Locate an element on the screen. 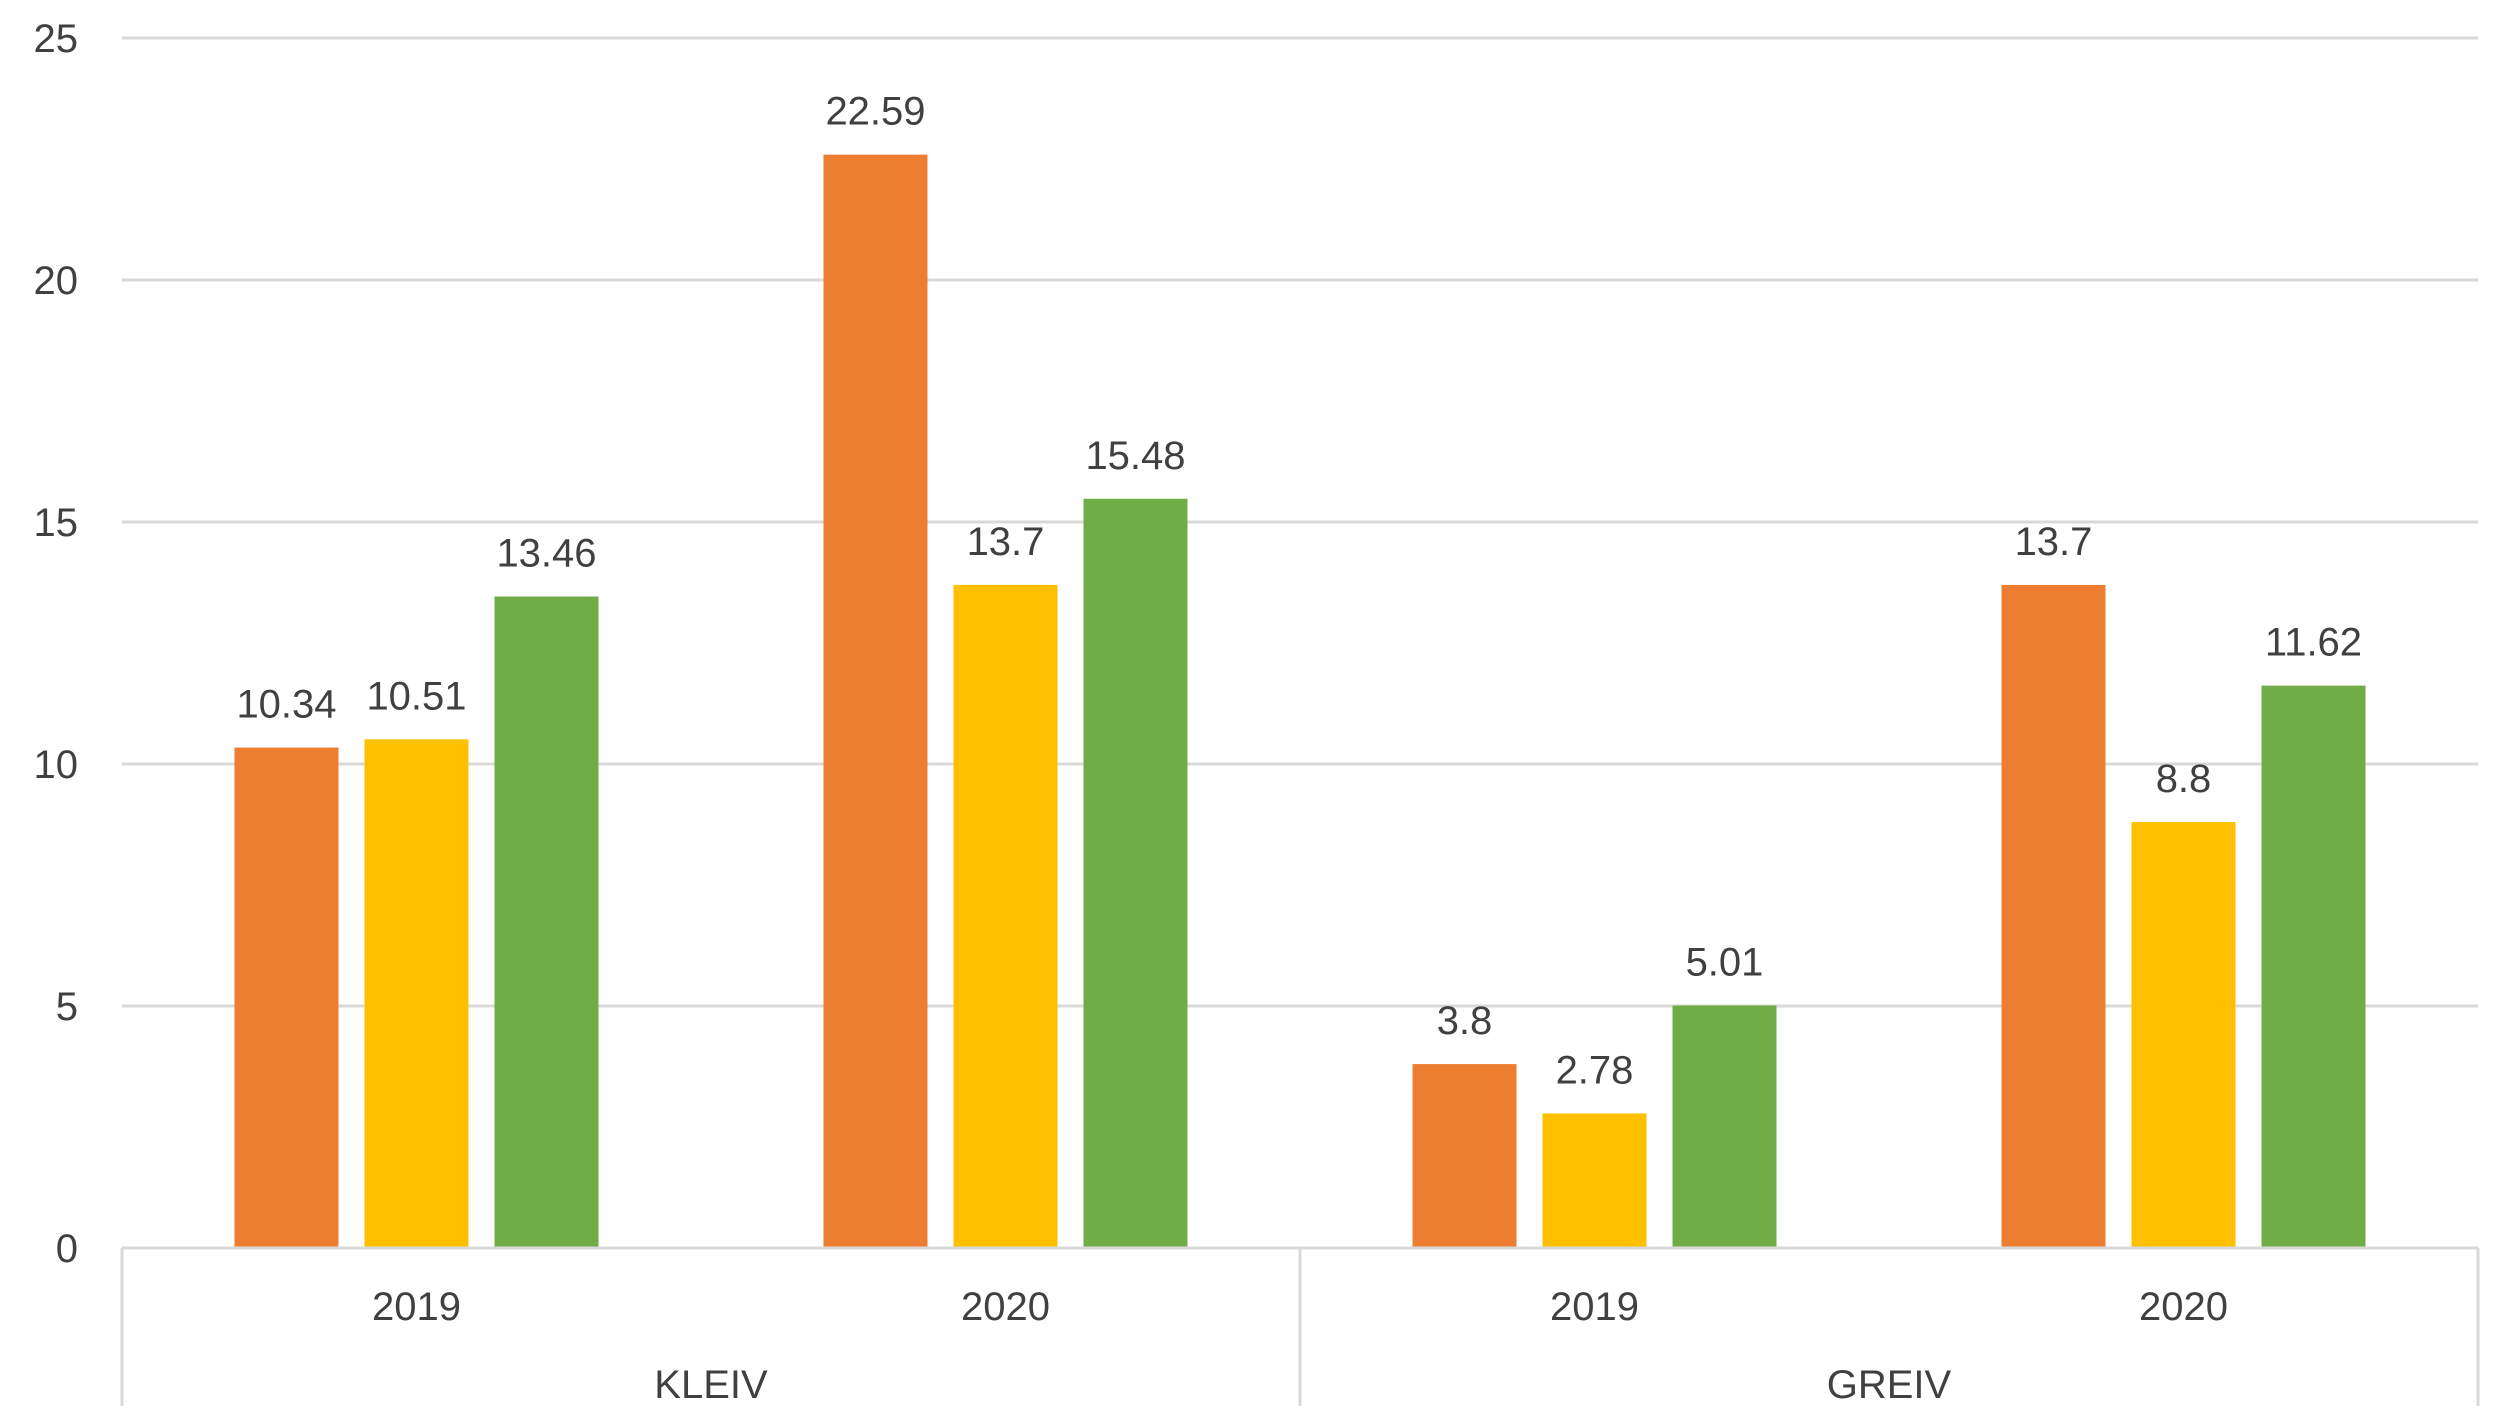 The image size is (2500, 1411). data-label: 11.62 is located at coordinates (2313, 643).